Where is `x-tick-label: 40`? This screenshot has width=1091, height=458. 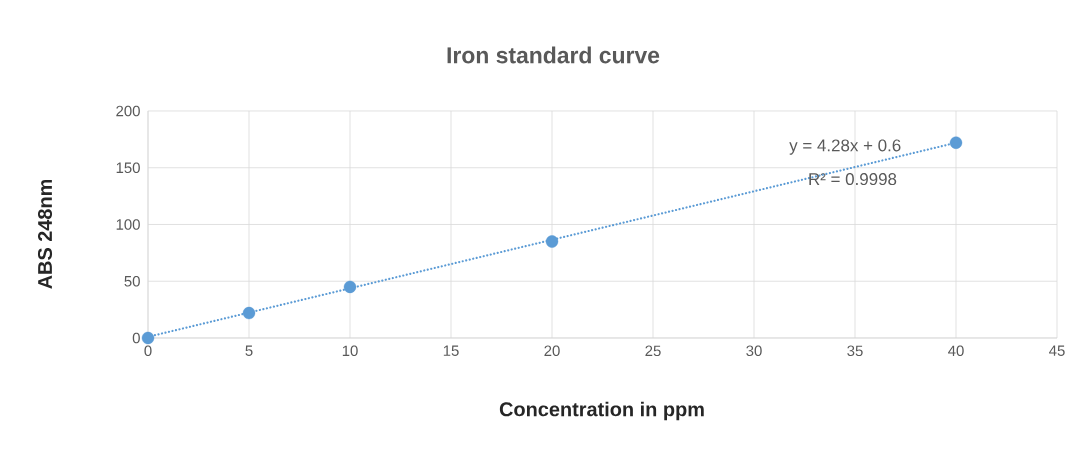
x-tick-label: 40 is located at coordinates (956, 351).